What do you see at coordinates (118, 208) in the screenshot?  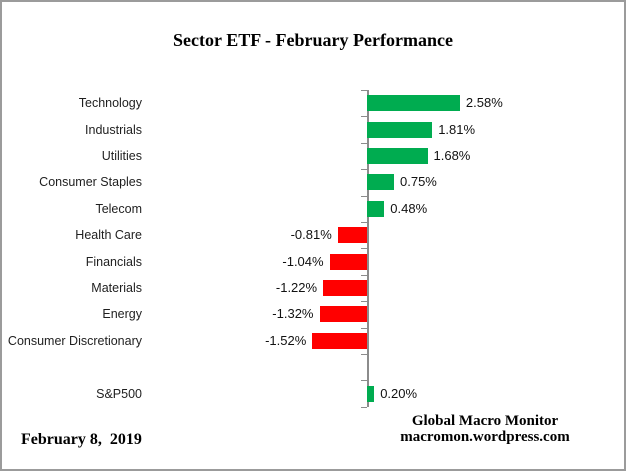 I see `category-label: Telecom` at bounding box center [118, 208].